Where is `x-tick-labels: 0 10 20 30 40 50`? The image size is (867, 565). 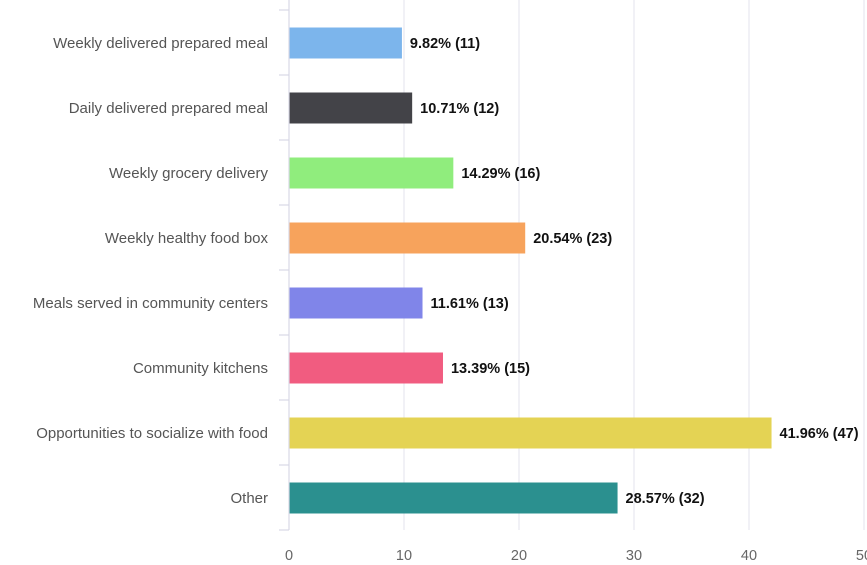 x-tick-labels: 0 10 20 30 40 50 is located at coordinates (576, 556).